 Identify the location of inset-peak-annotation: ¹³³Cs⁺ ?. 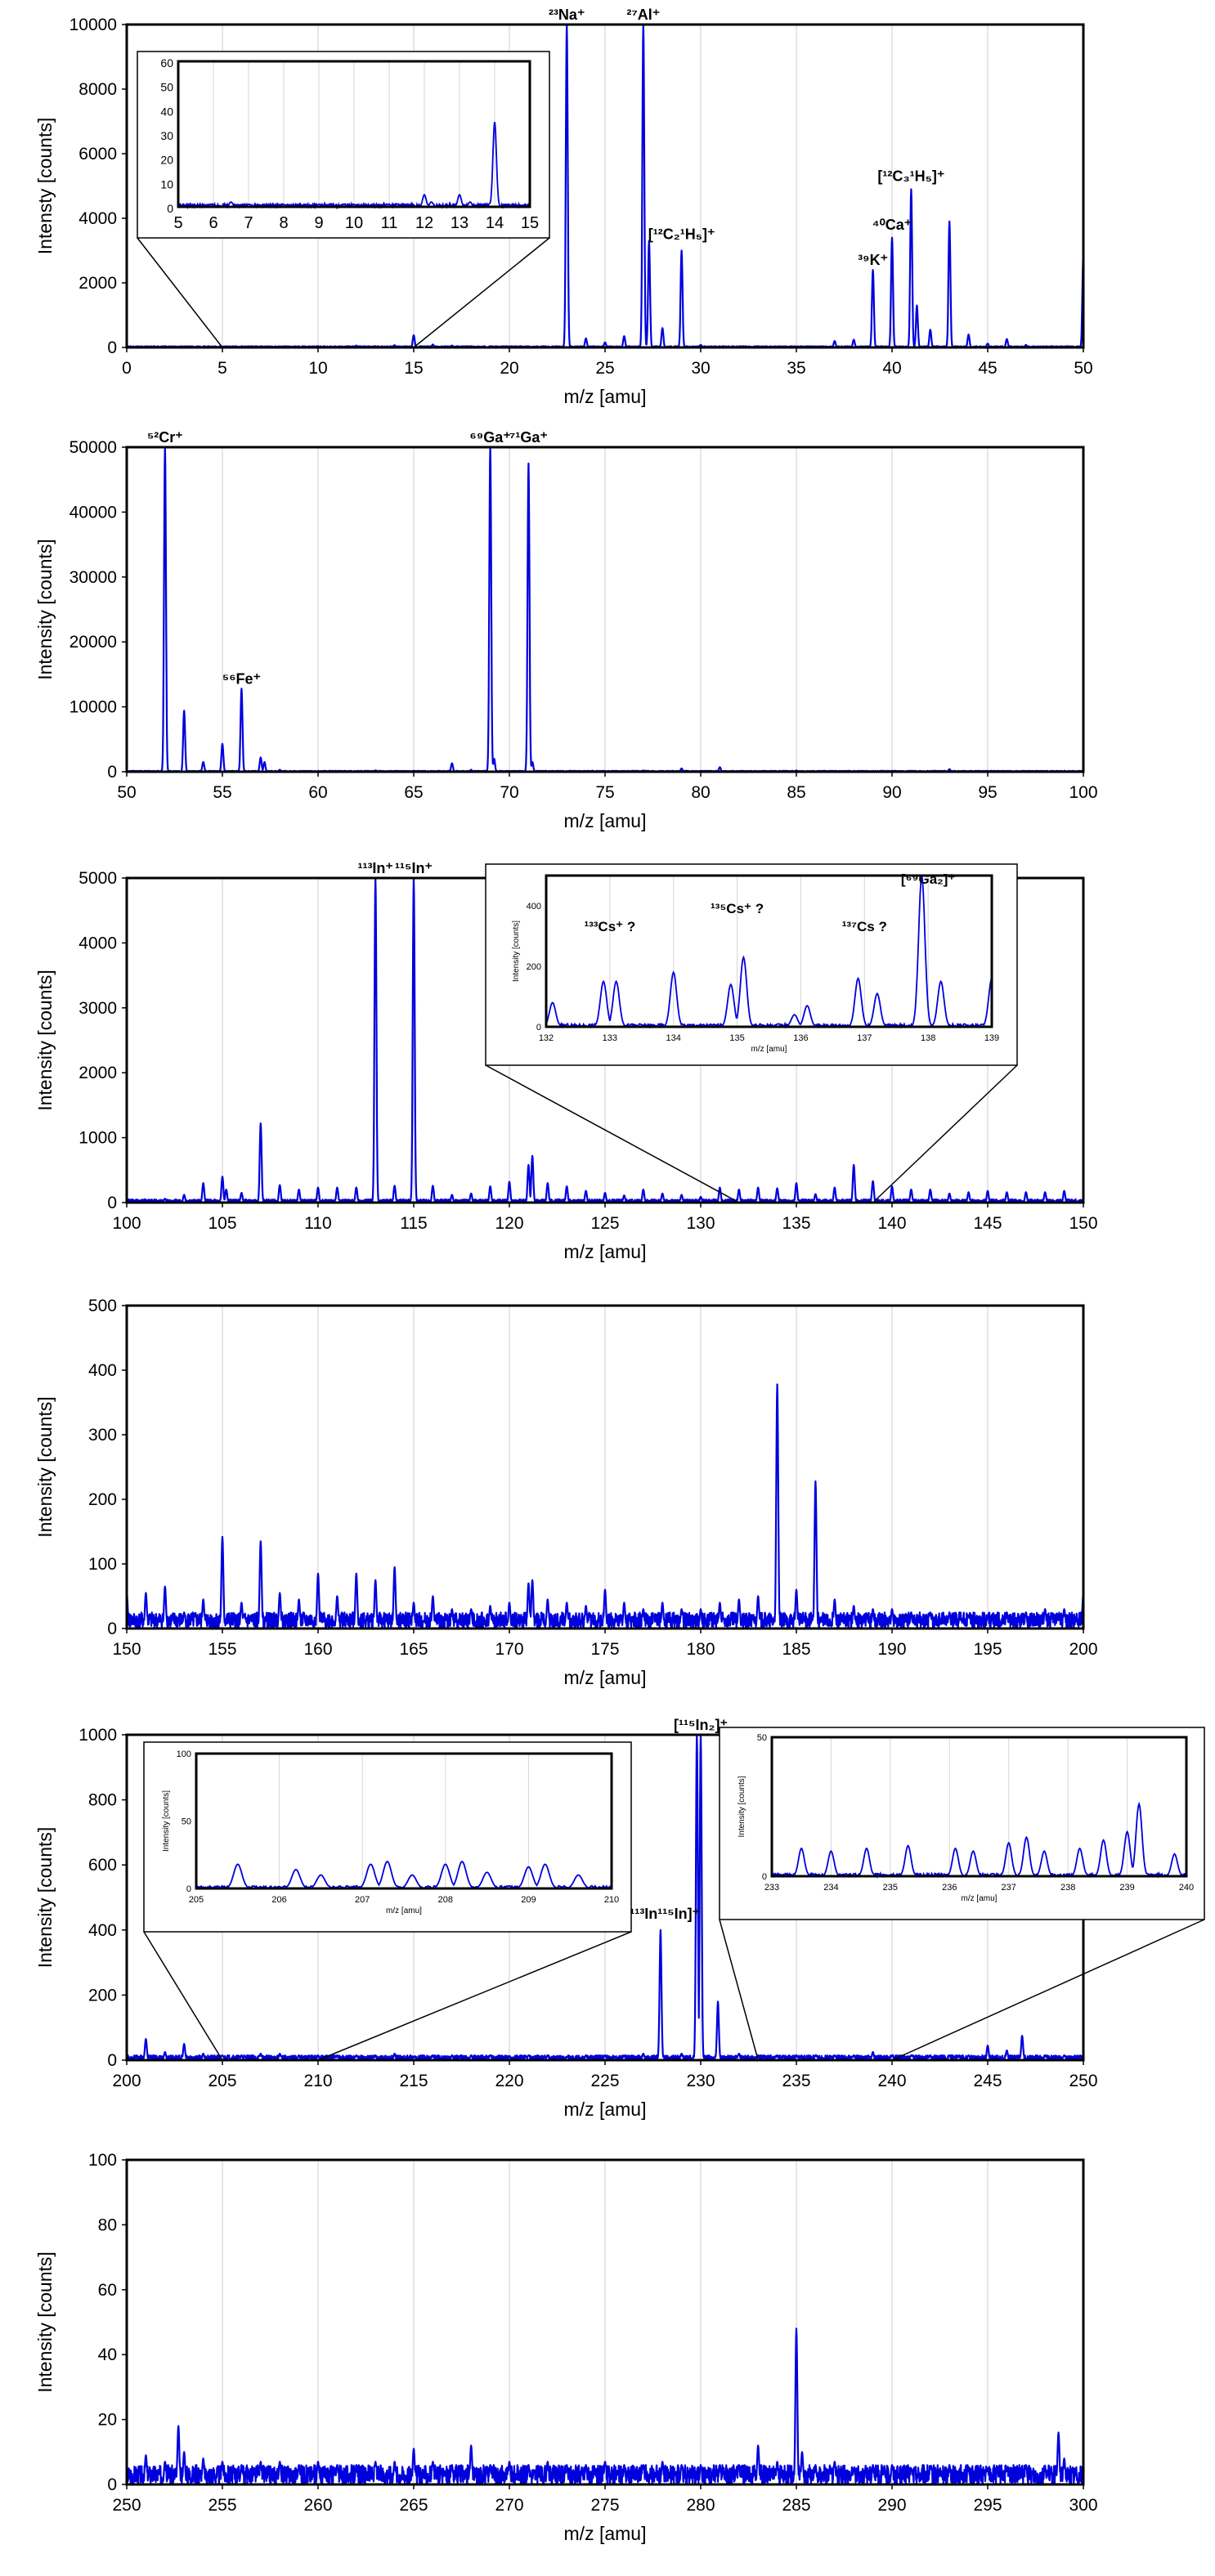
(609, 926).